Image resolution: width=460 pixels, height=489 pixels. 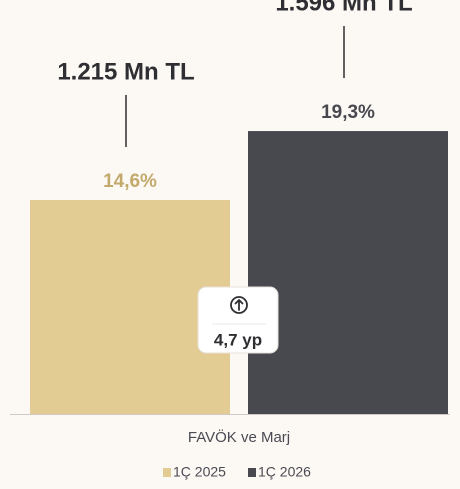 I want to click on badge-box, so click(x=238, y=320).